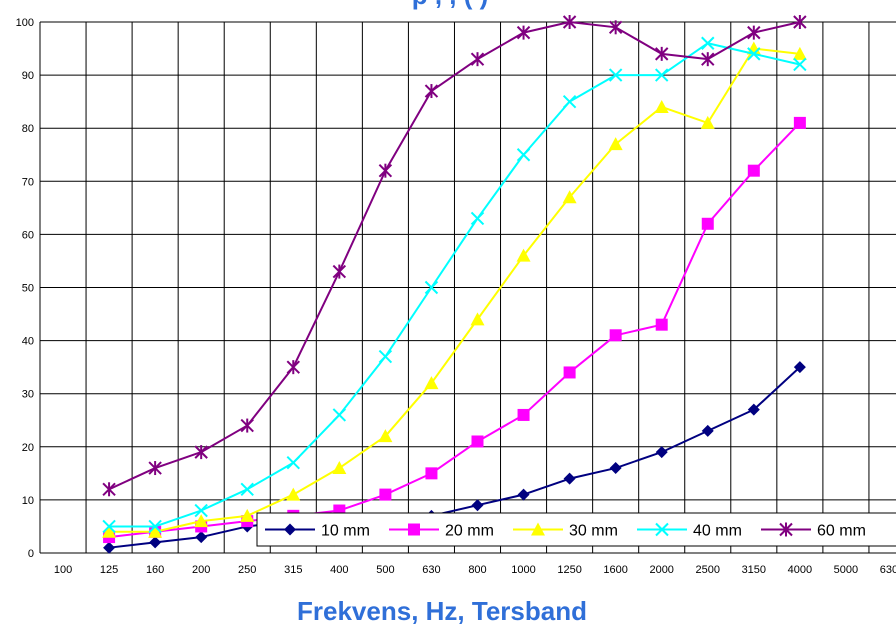 The height and width of the screenshot is (630, 896). I want to click on y-tick-label-60: 60, so click(28, 235).